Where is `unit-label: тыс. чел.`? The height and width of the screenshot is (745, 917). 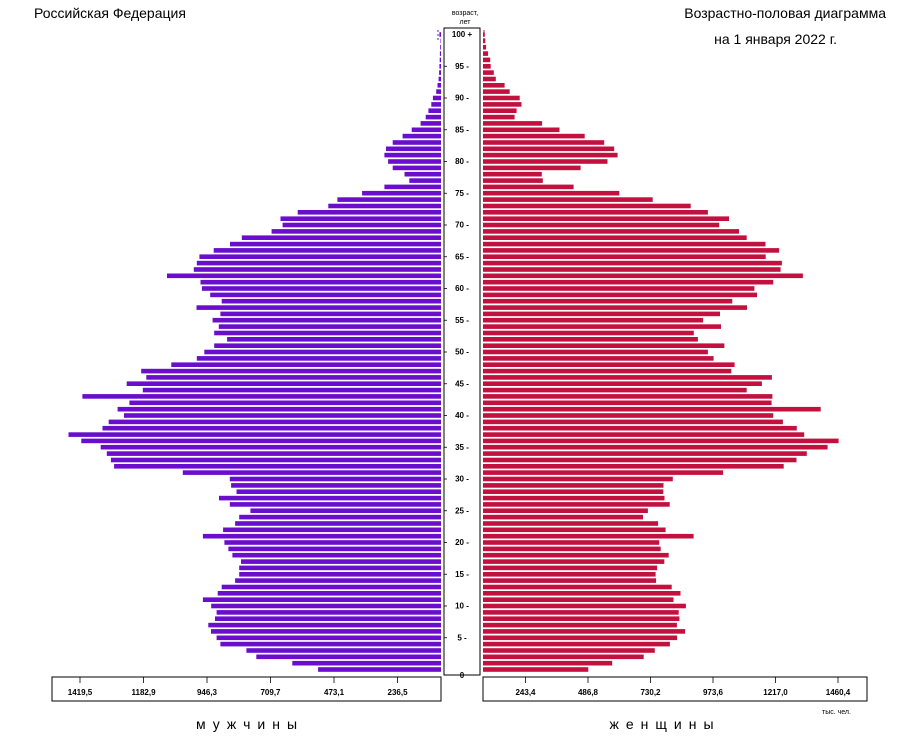 unit-label: тыс. чел. is located at coordinates (836, 712).